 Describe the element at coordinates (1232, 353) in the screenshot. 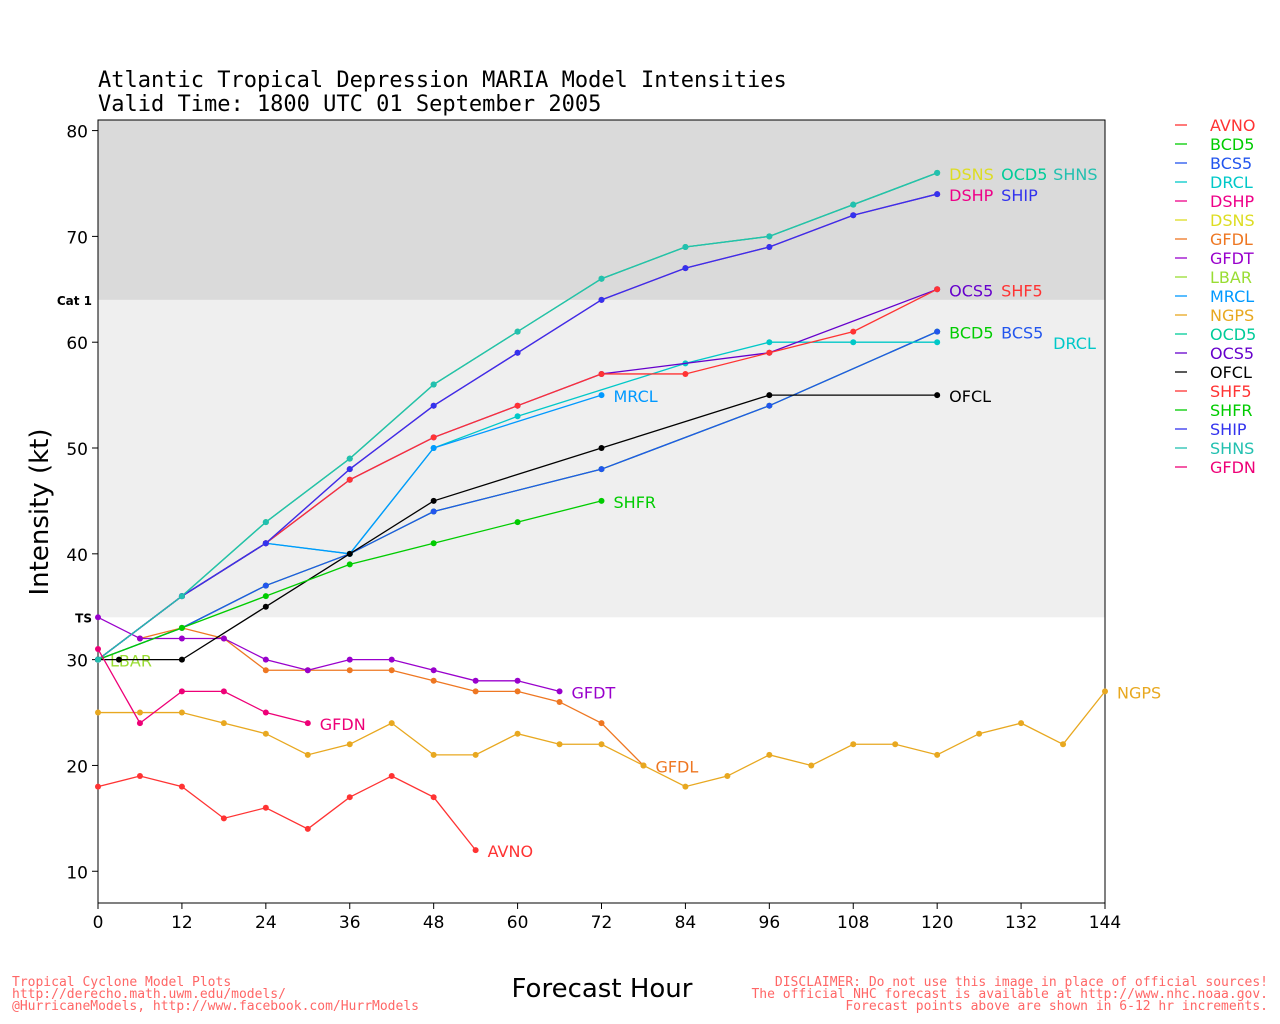

I see `legend-entry: OCS5` at that location.